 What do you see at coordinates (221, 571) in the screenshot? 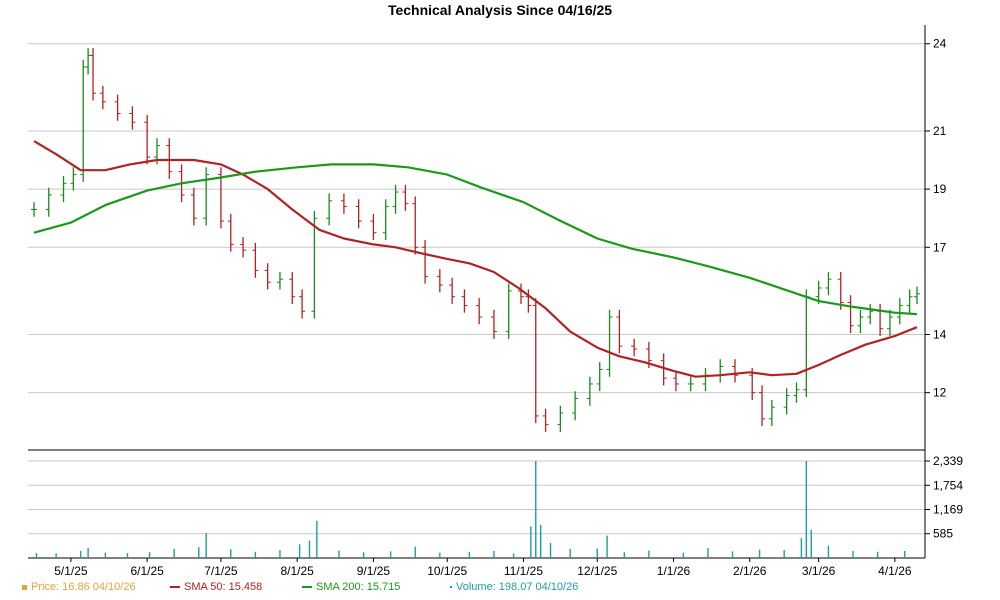
I see `x-tick-label: 7/1/25` at bounding box center [221, 571].